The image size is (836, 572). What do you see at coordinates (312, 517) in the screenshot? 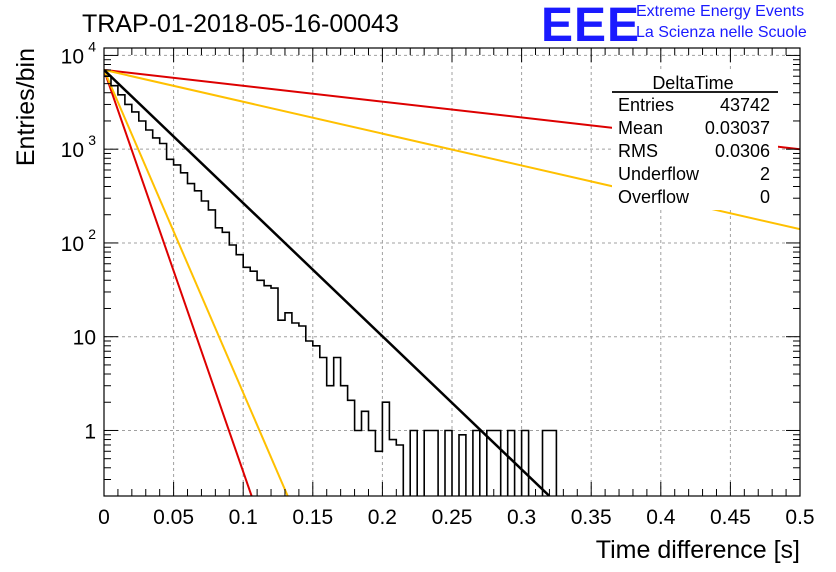
I see `x-tick-label: 0.15` at bounding box center [312, 517].